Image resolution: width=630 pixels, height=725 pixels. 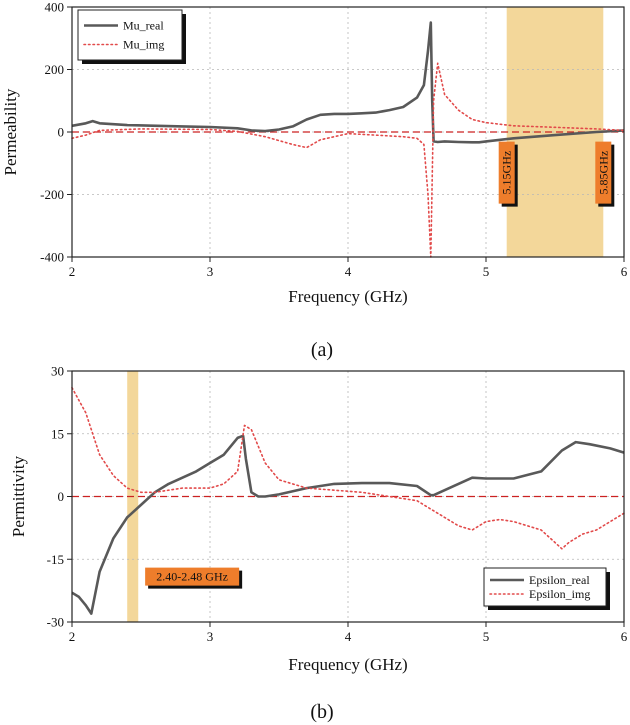 What do you see at coordinates (322, 350) in the screenshot?
I see `panel-caption: (a)` at bounding box center [322, 350].